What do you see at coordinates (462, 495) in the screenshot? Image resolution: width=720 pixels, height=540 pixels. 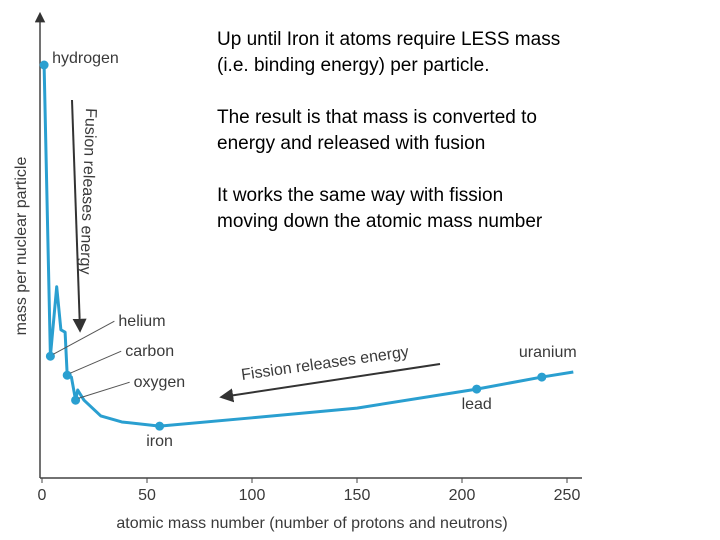 I see `x-tick-label: 200` at bounding box center [462, 495].